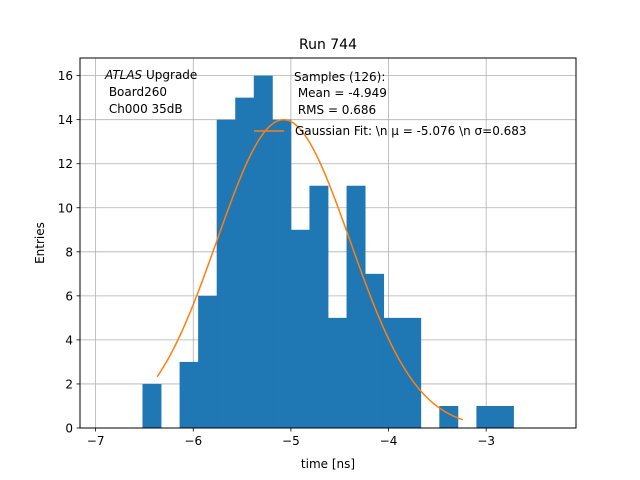 The width and height of the screenshot is (640, 480). Describe the element at coordinates (169, 75) in the screenshot. I see `atlas-suffix: Upgrade` at that location.